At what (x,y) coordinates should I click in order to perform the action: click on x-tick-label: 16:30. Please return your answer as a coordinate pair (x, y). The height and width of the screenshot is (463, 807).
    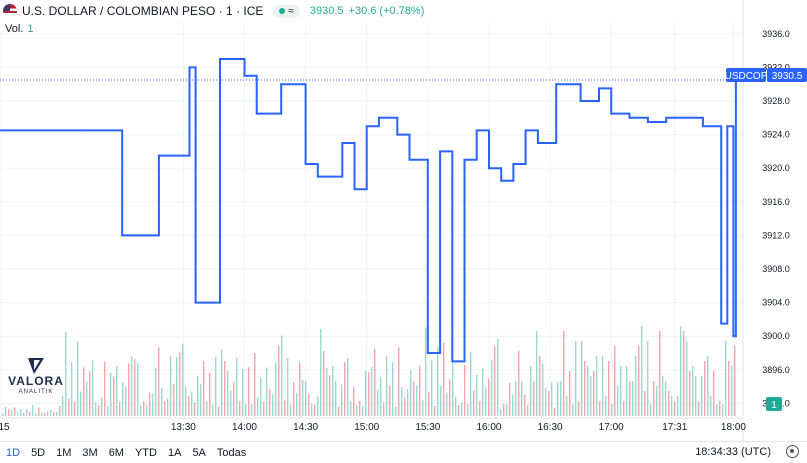
    Looking at the image, I should click on (550, 427).